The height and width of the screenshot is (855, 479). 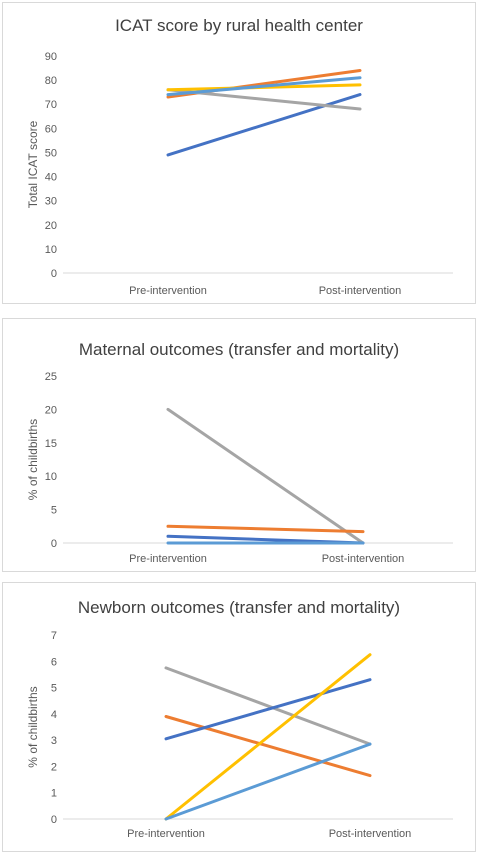 I want to click on newborn-x-category-label: Post-intervention, so click(x=370, y=834).